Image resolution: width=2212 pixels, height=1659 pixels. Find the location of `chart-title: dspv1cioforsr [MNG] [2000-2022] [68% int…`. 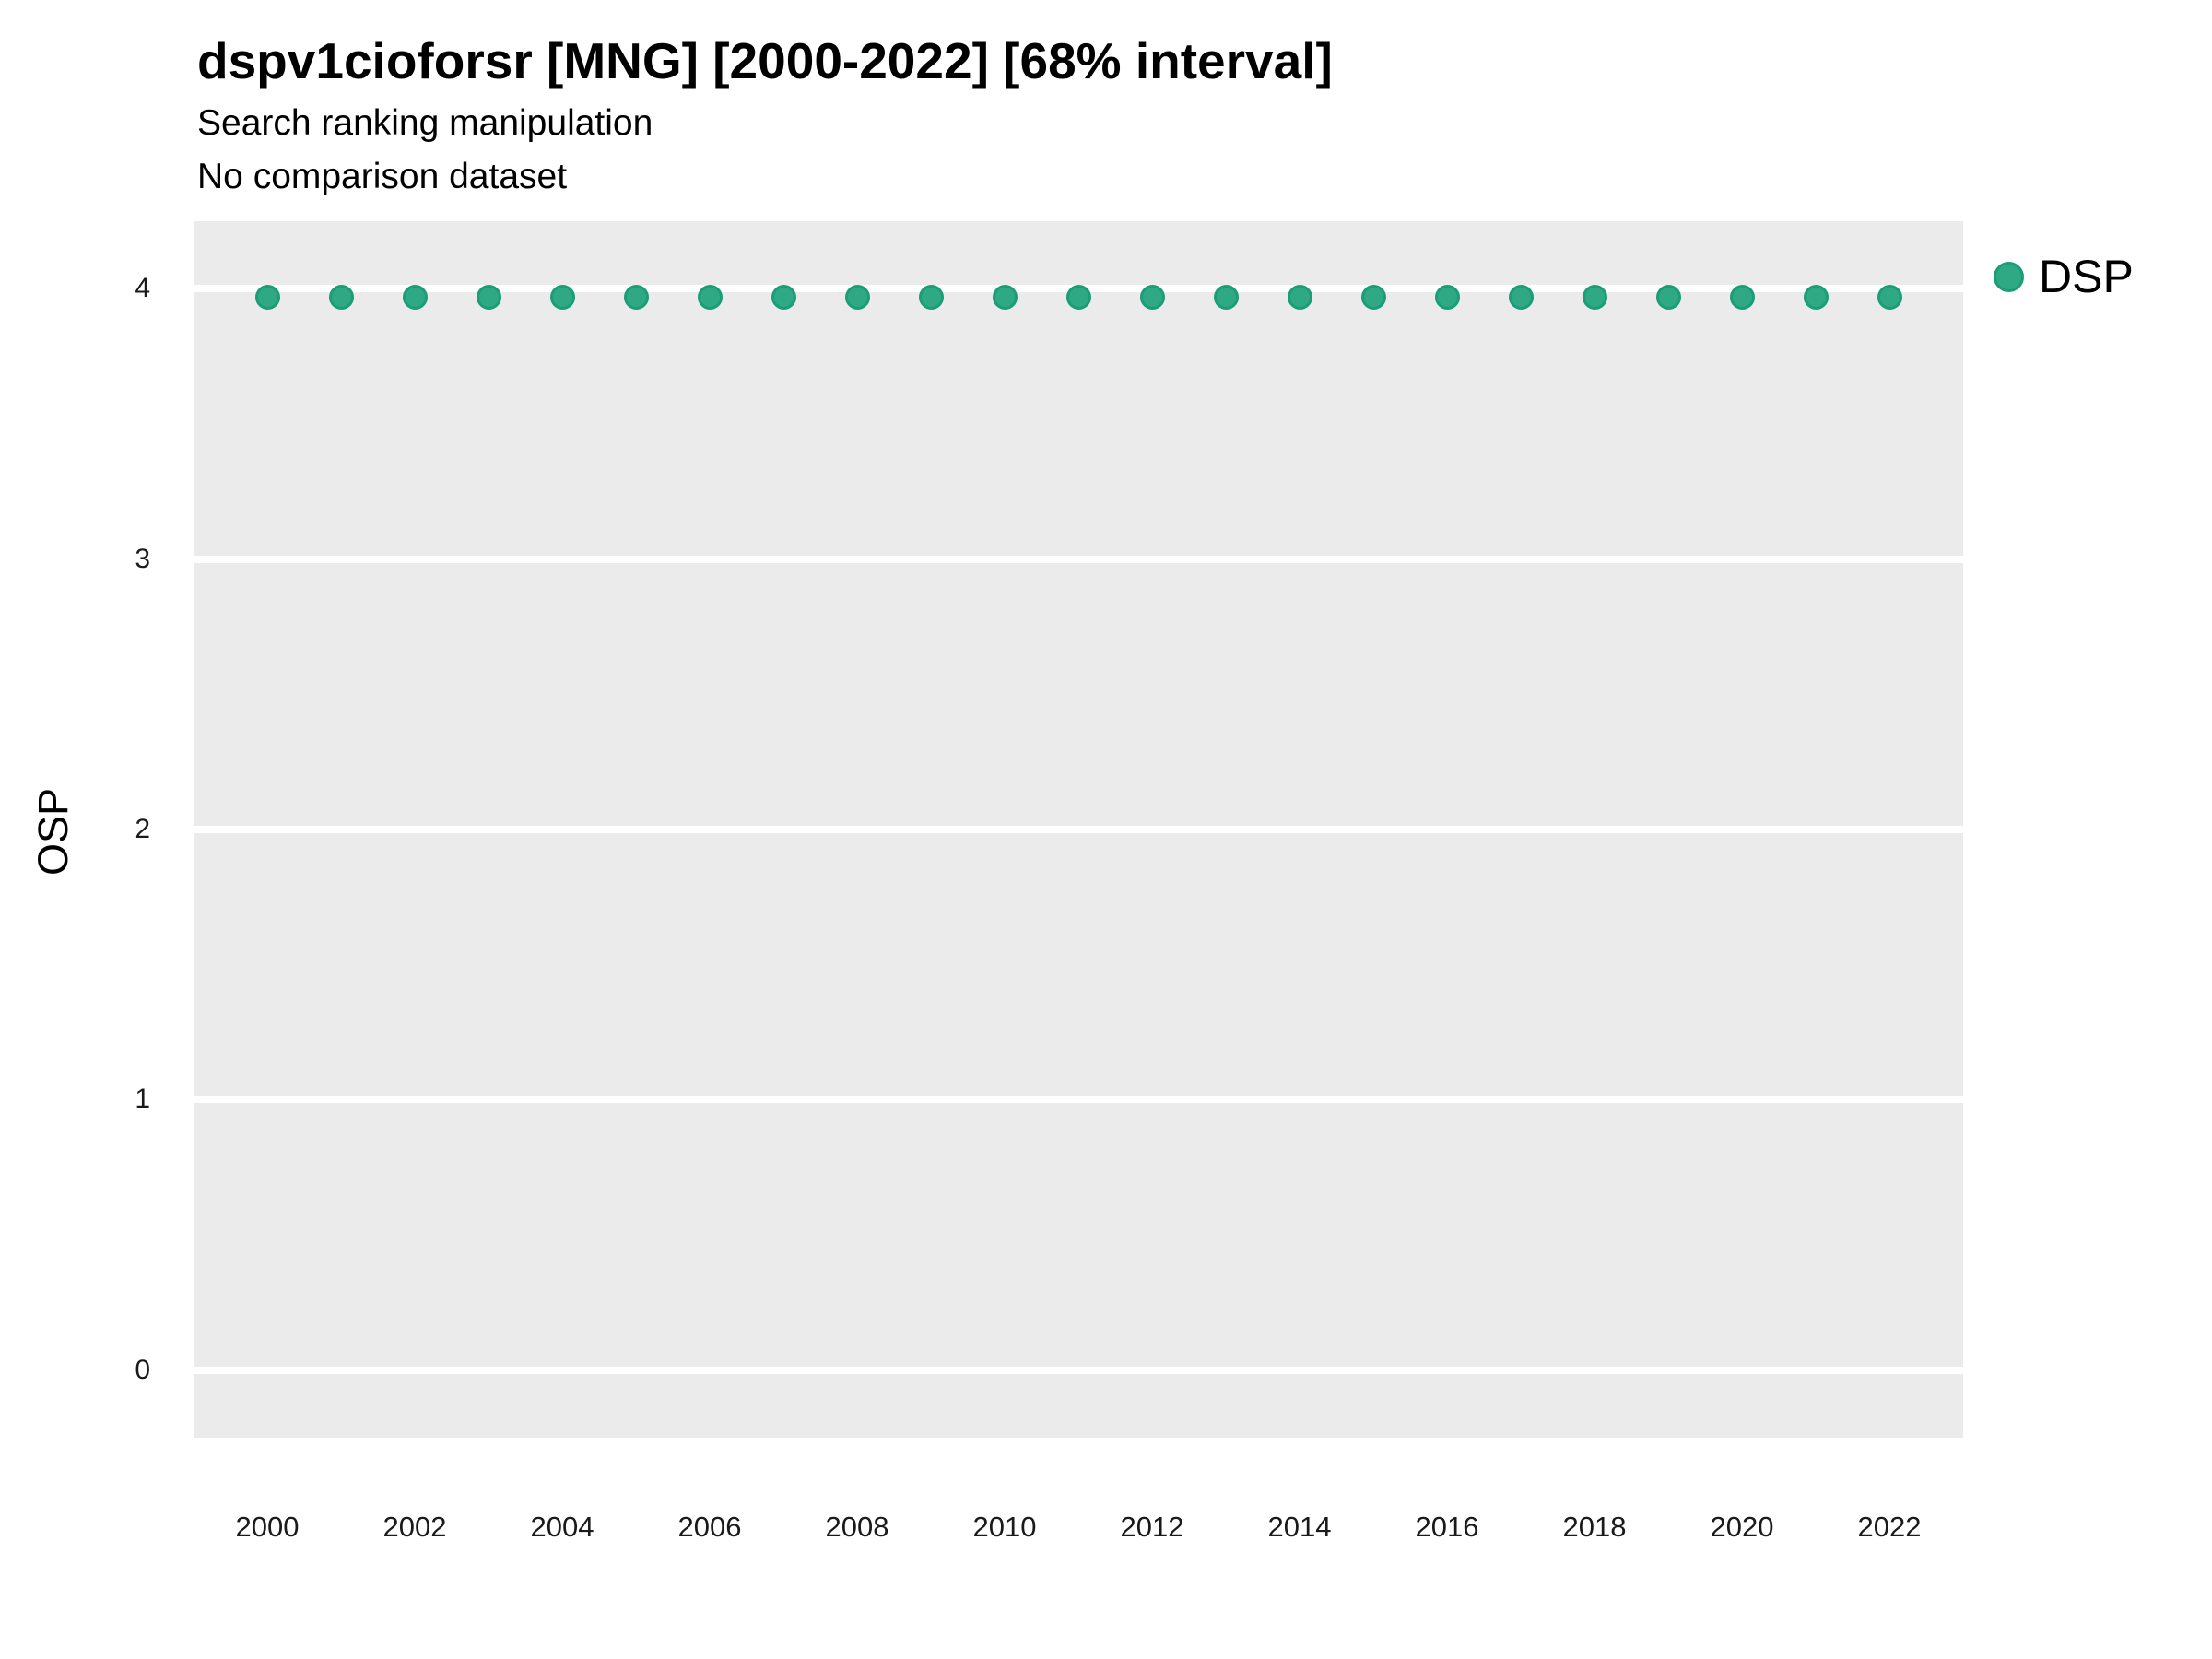

chart-title: dspv1cioforsr [MNG] [2000-2022] [68% int… is located at coordinates (765, 60).